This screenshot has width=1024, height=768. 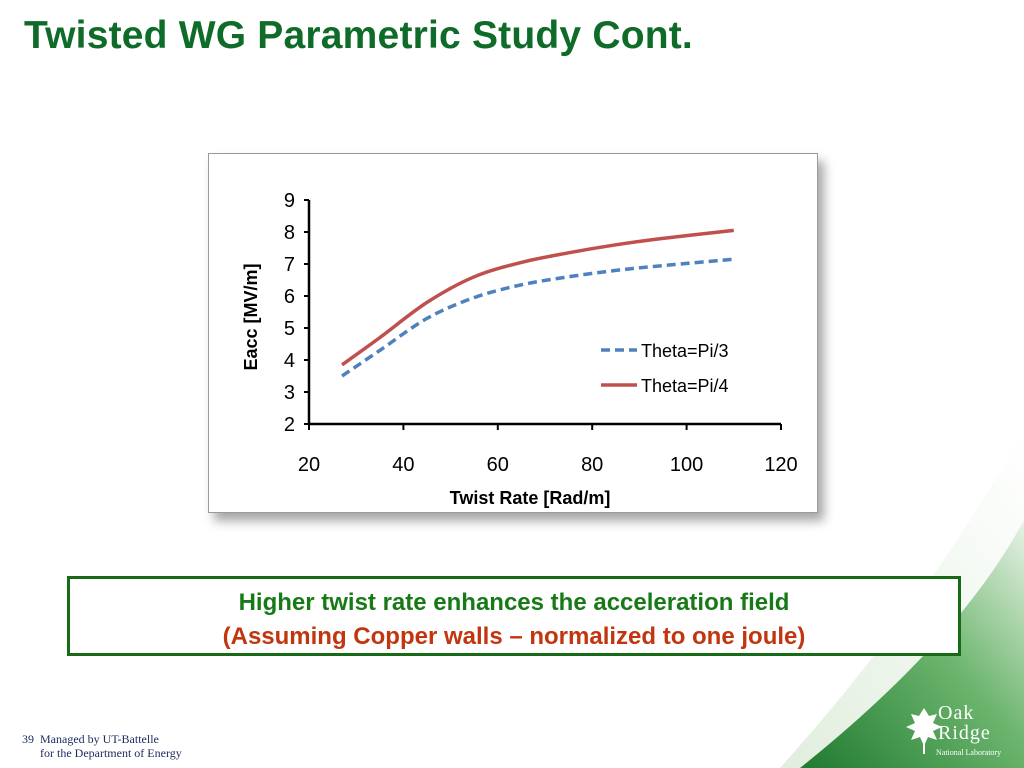 I want to click on y-tick-label: 2, so click(x=289, y=425).